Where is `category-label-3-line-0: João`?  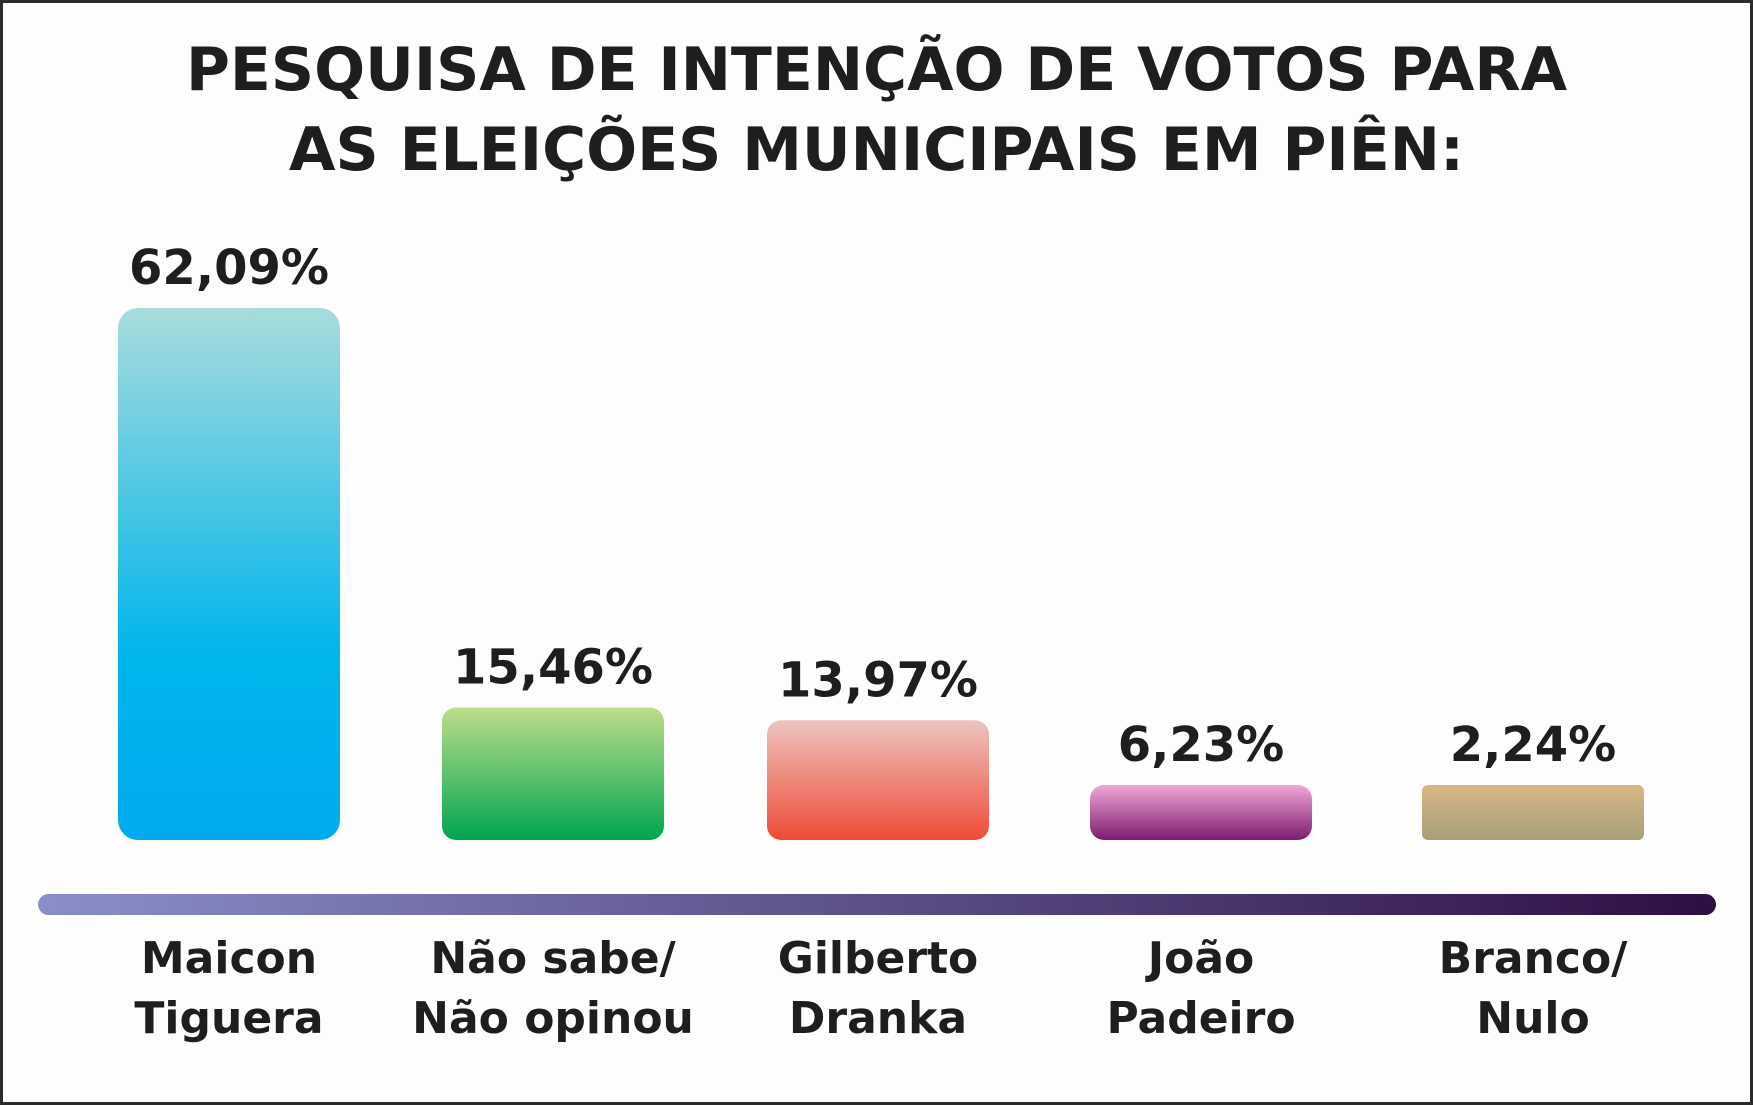
category-label-3-line-0: João is located at coordinates (1200, 958).